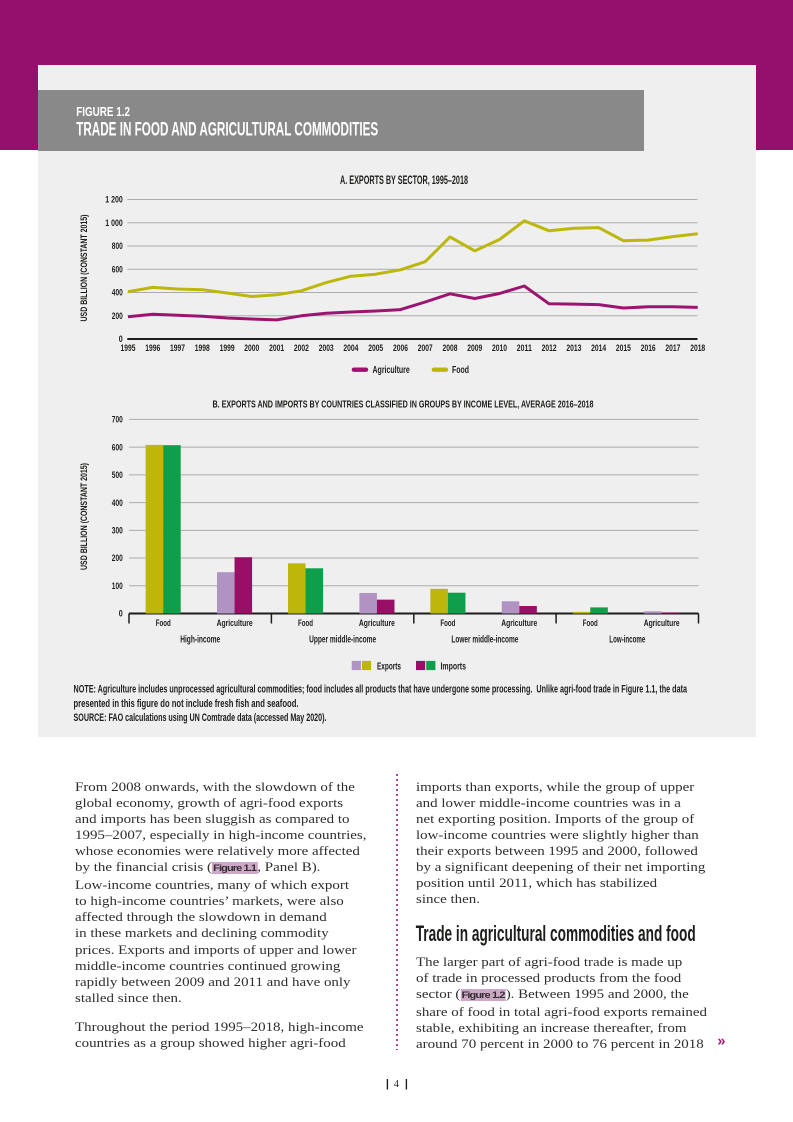  What do you see at coordinates (425, 348) in the screenshot?
I see `svg-text: 2007` at bounding box center [425, 348].